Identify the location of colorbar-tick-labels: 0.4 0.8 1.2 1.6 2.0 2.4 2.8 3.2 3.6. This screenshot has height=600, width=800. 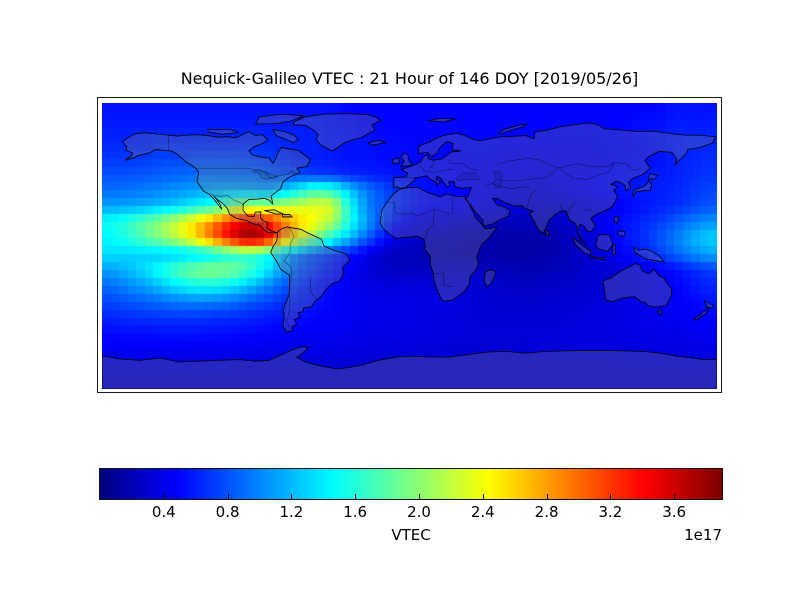
(400, 513).